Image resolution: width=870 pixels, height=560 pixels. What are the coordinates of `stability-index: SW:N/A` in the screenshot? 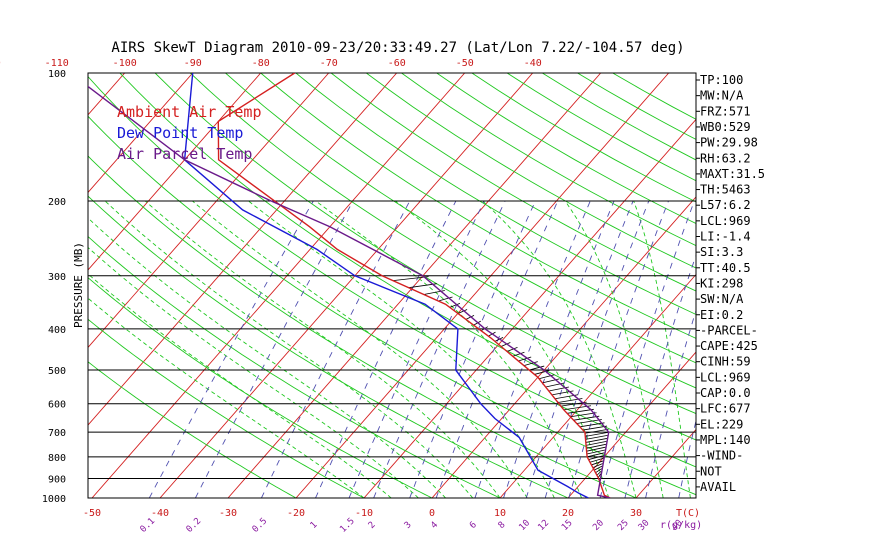 It's located at (722, 299).